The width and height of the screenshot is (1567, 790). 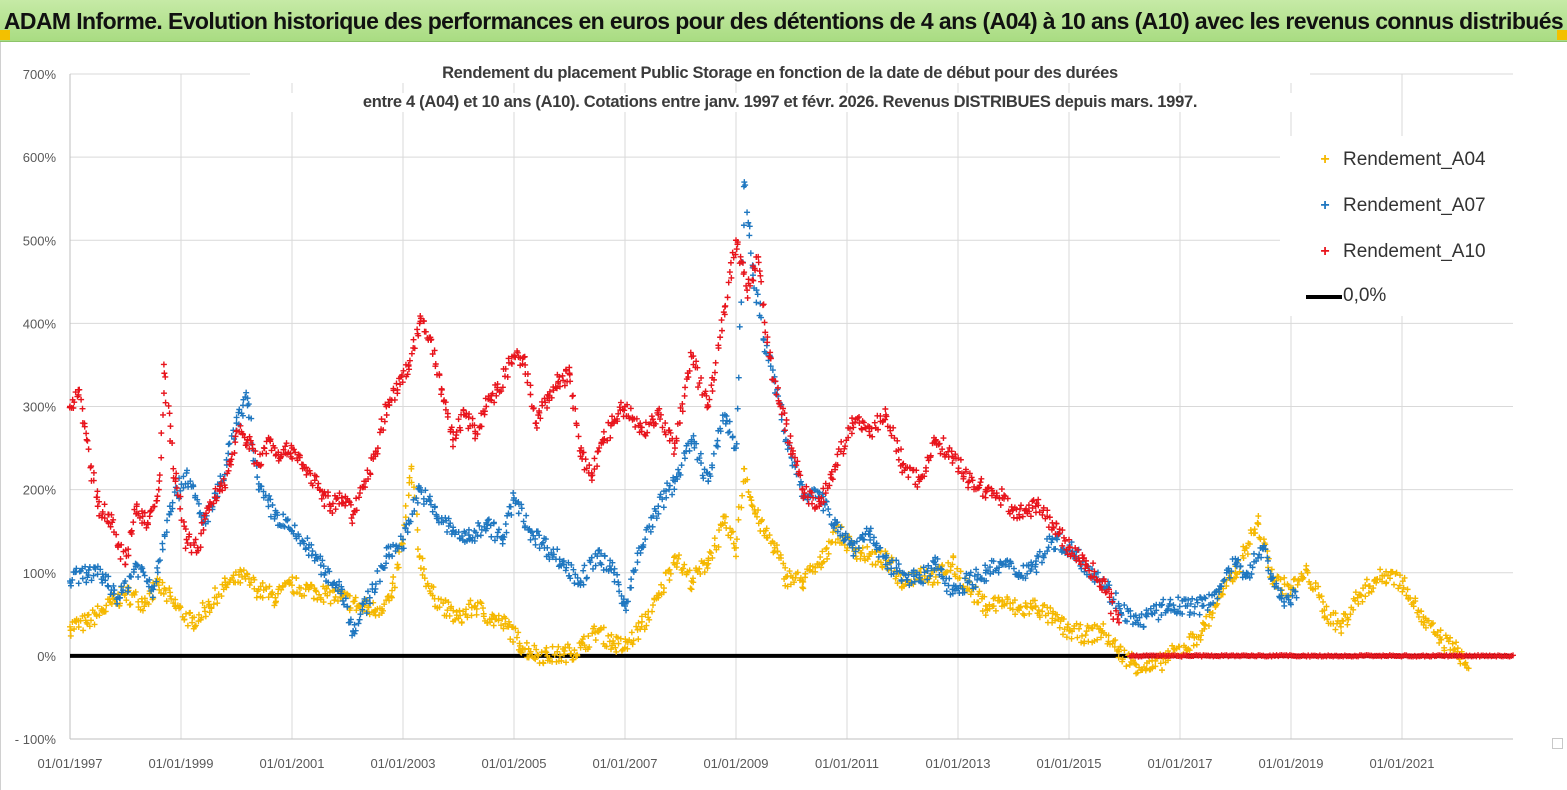 I want to click on legend-item-a04: + Rendement_A04, so click(x=1400, y=160).